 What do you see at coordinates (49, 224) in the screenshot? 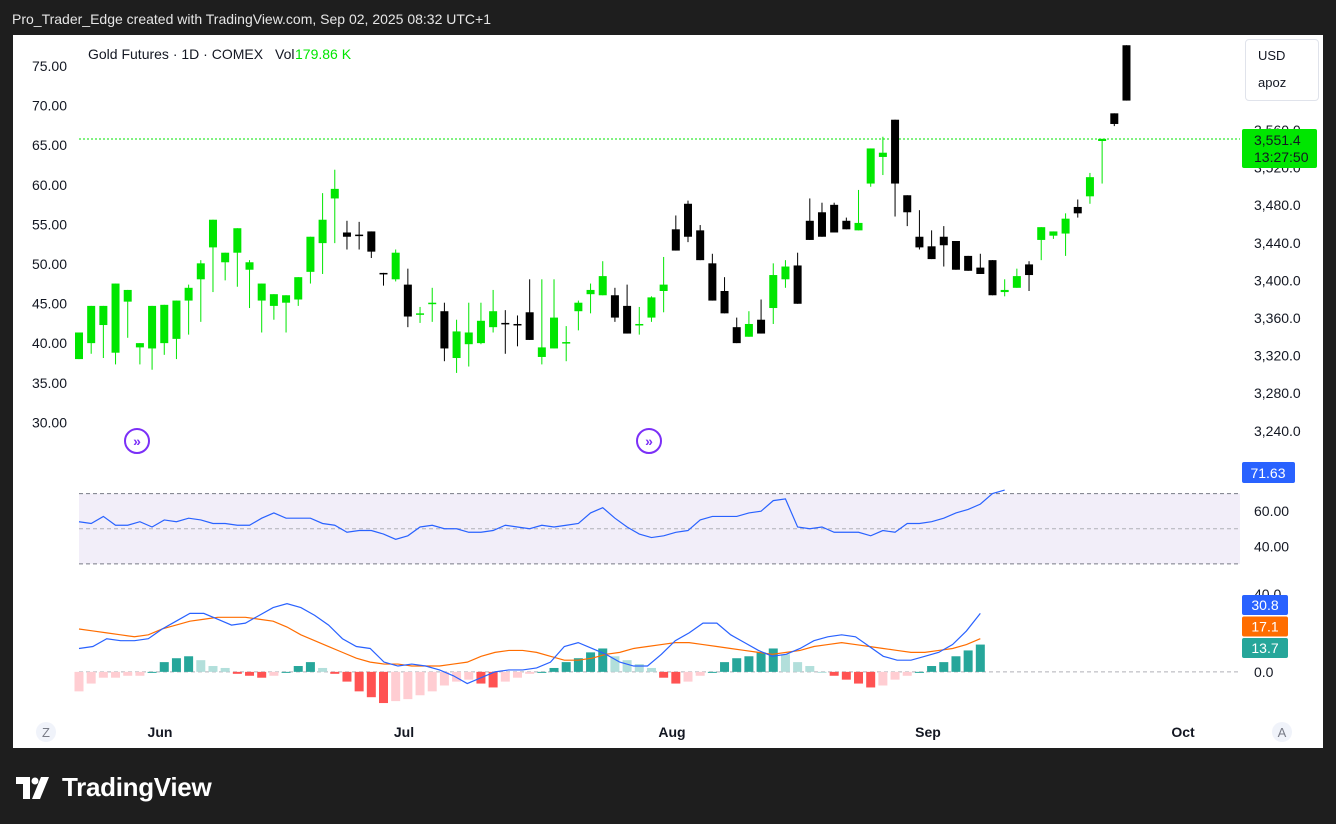
I see `left-axis-tick-label: 55.00` at bounding box center [49, 224].